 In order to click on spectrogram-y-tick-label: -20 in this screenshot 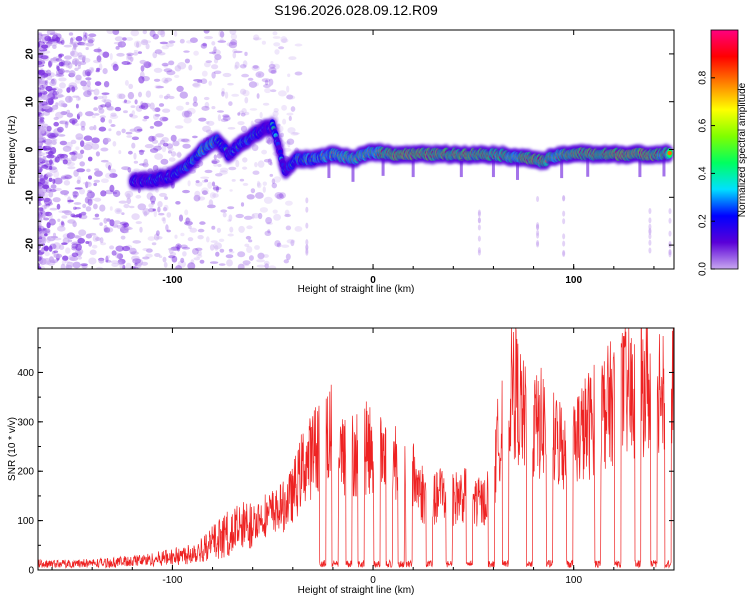, I will do `click(30, 244)`.